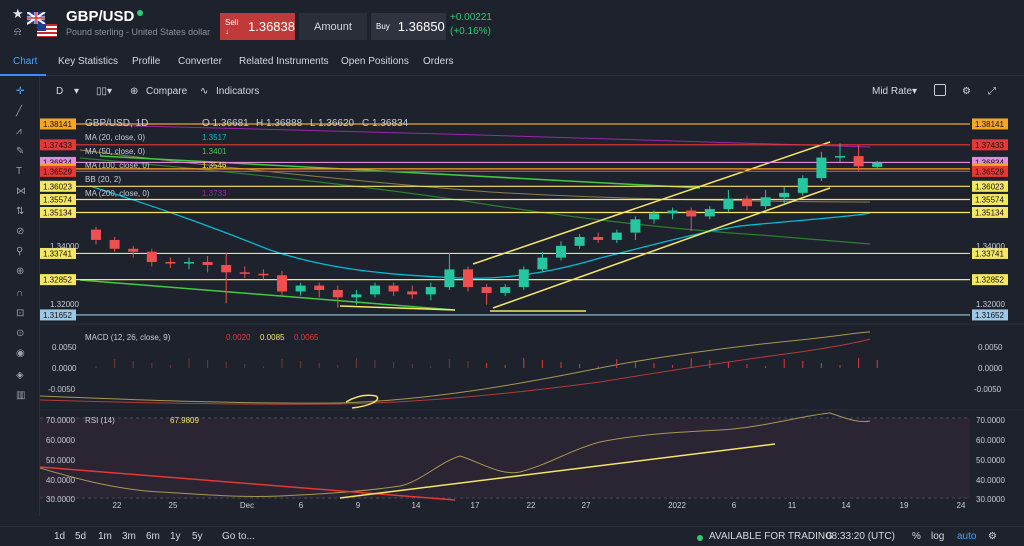 Image resolution: width=1024 pixels, height=546 pixels. What do you see at coordinates (88, 61) in the screenshot?
I see `tab-key-statistics: Key Statistics` at bounding box center [88, 61].